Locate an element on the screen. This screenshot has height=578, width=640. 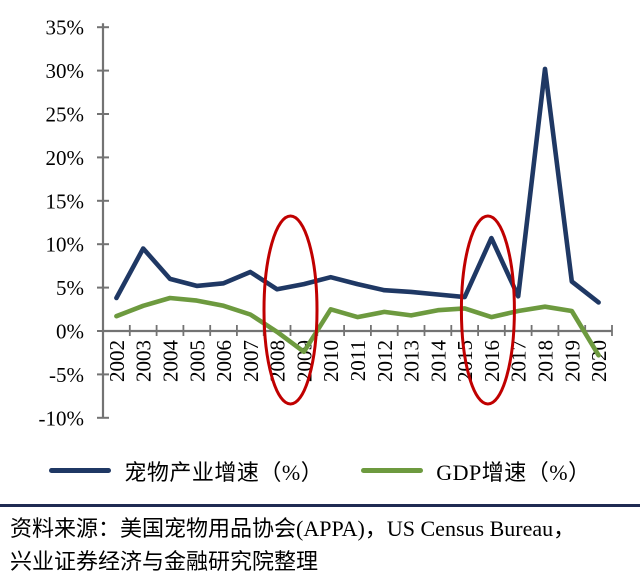
y-tick-label: 10% is located at coordinates (65, 245).